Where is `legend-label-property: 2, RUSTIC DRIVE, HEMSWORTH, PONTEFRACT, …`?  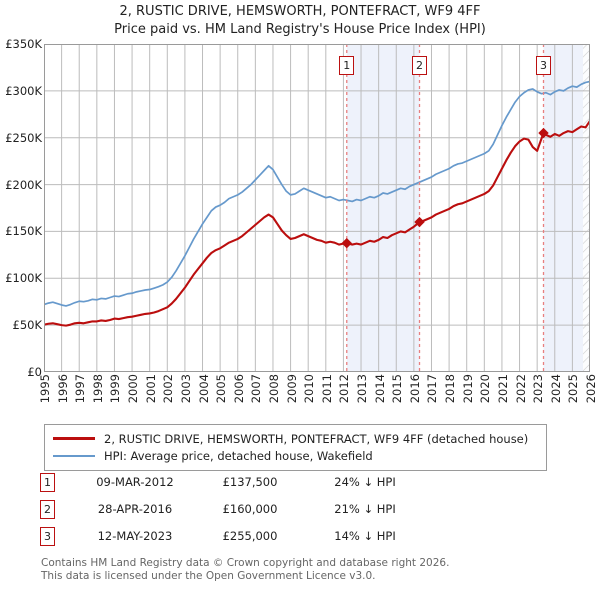 legend-label-property: 2, RUSTIC DRIVE, HEMSWORTH, PONTEFRACT, … is located at coordinates (316, 438).